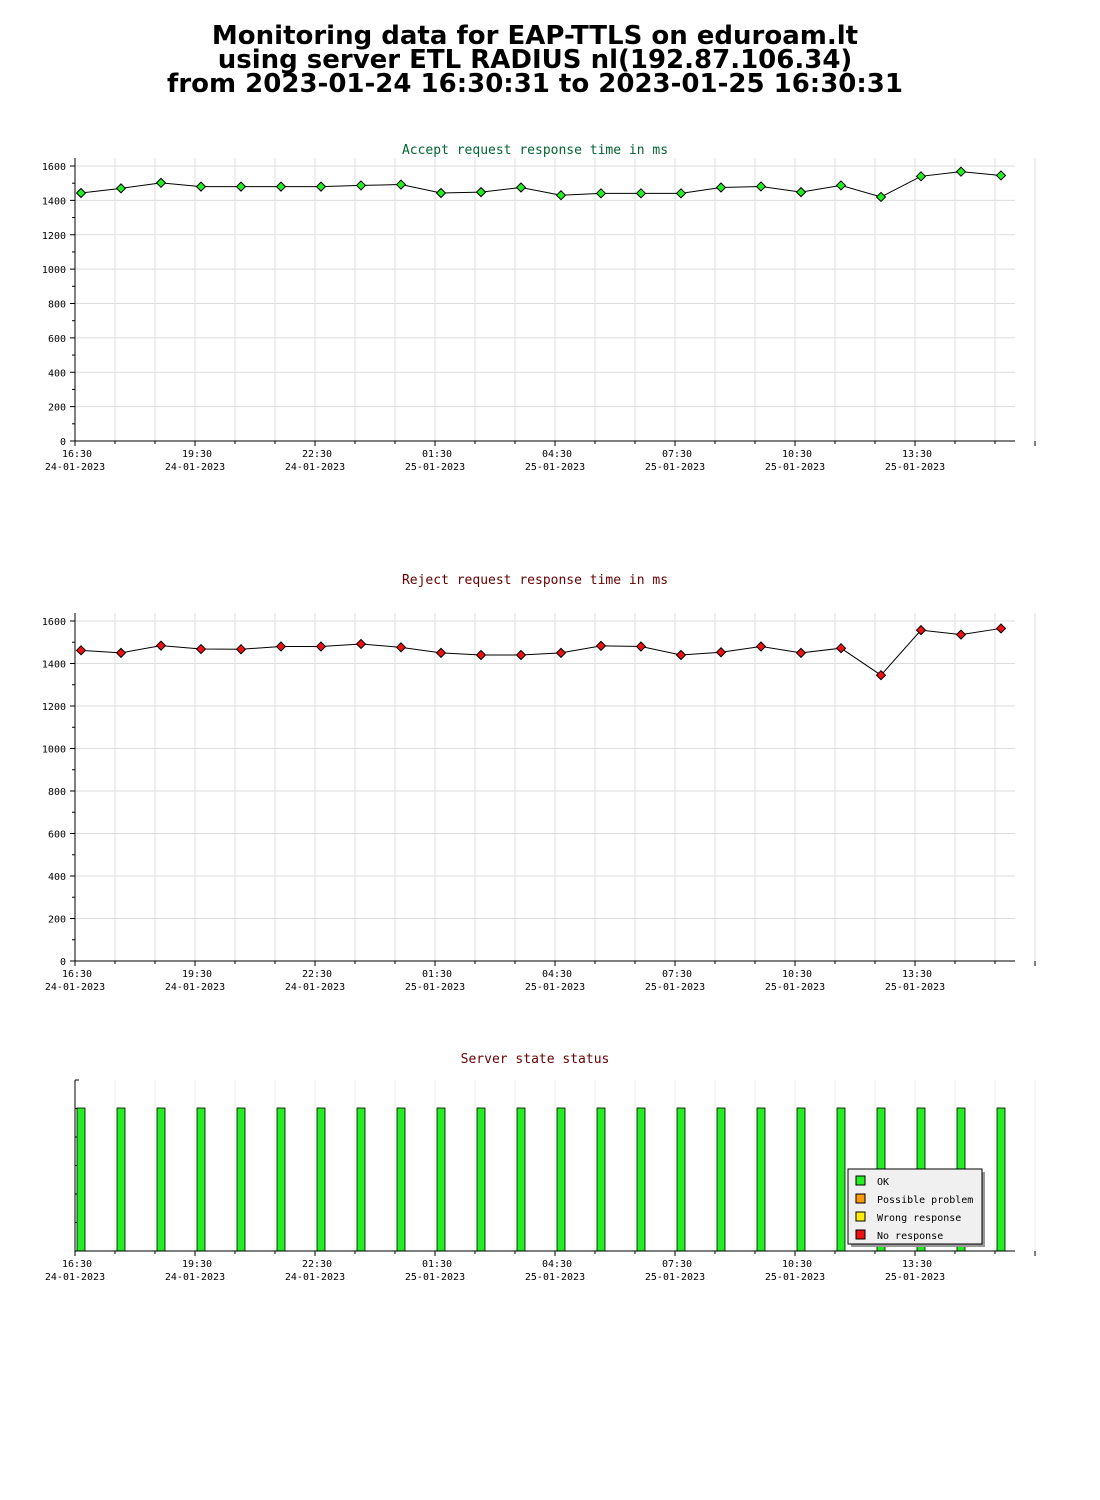 This screenshot has width=1100, height=1500. Describe the element at coordinates (54, 665) in the screenshot. I see `reject-y-tick-label: 1400` at that location.